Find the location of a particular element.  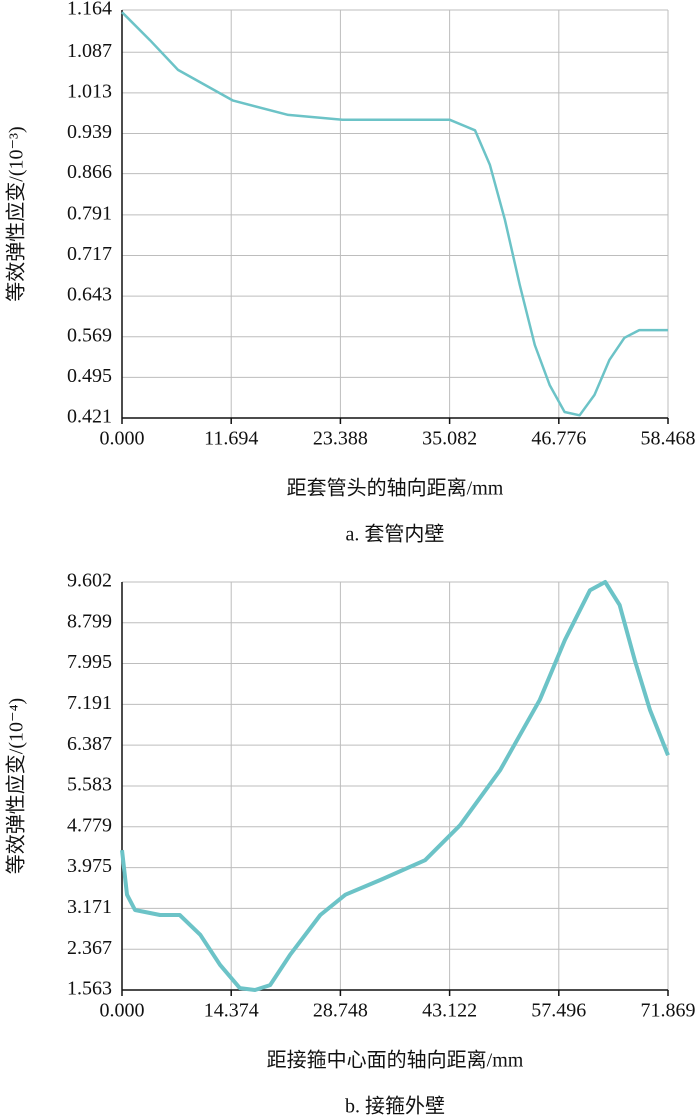

y-tick-label: 1.563 is located at coordinates (89, 989).